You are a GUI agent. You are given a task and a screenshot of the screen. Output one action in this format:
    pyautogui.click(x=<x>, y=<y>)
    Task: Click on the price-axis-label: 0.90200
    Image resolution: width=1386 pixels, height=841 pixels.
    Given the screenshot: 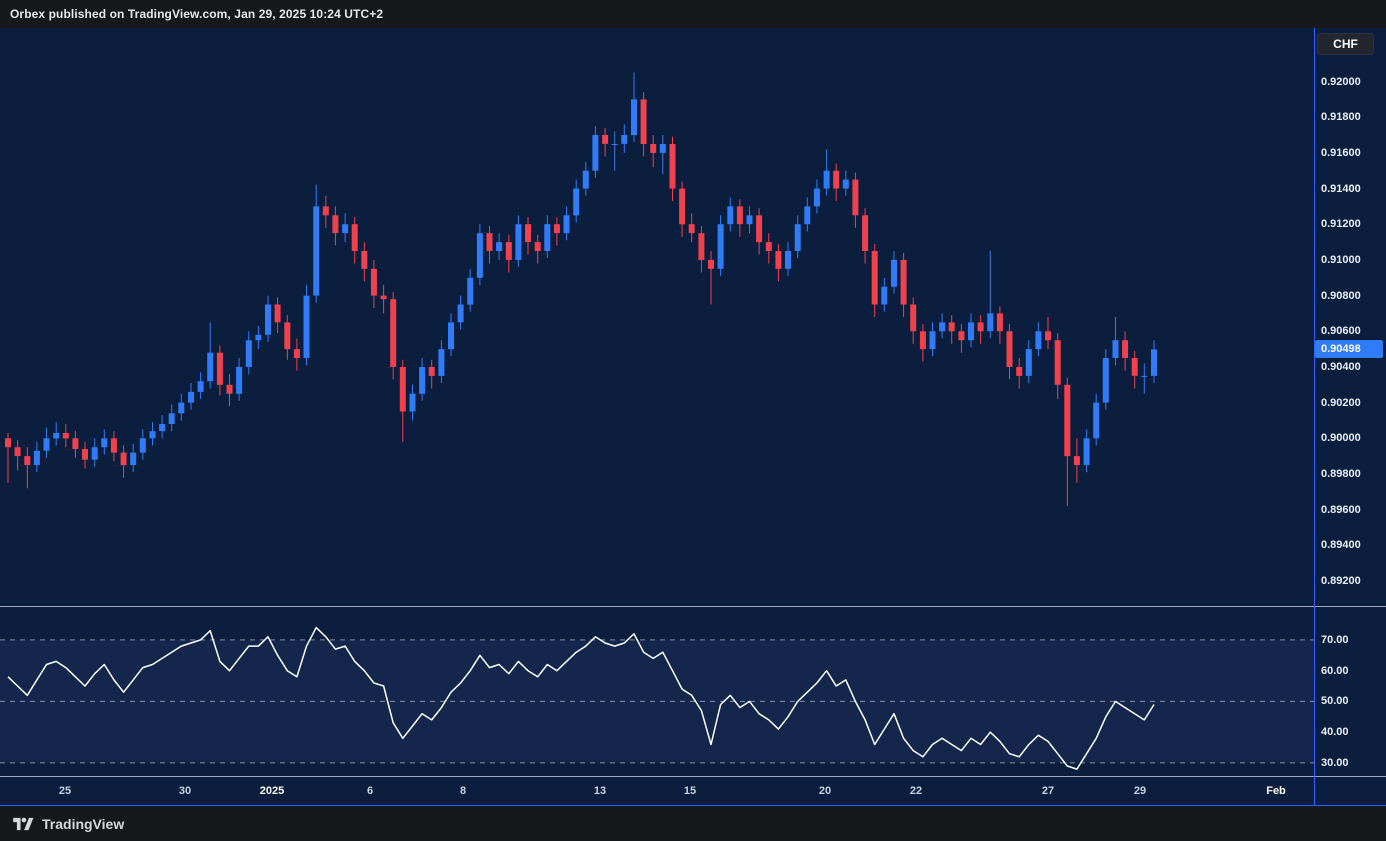 What is the action you would take?
    pyautogui.click(x=1341, y=402)
    